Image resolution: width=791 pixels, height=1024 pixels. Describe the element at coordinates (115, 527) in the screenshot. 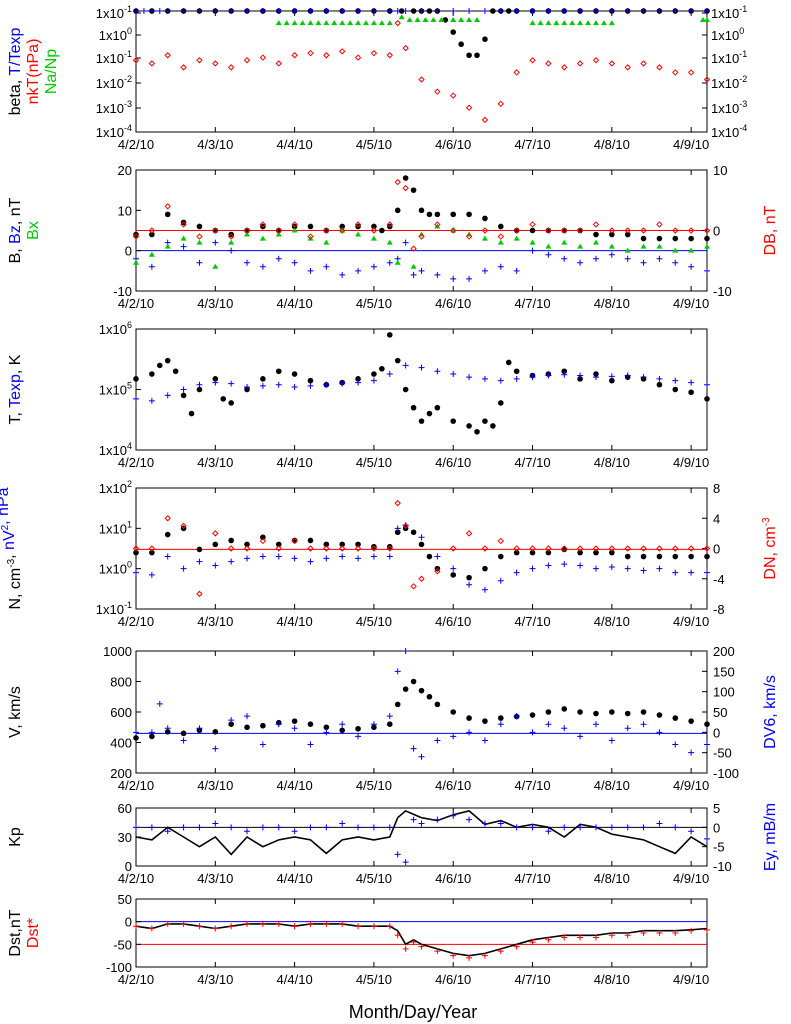

I see `left-tick-label: 1x10¹` at that location.